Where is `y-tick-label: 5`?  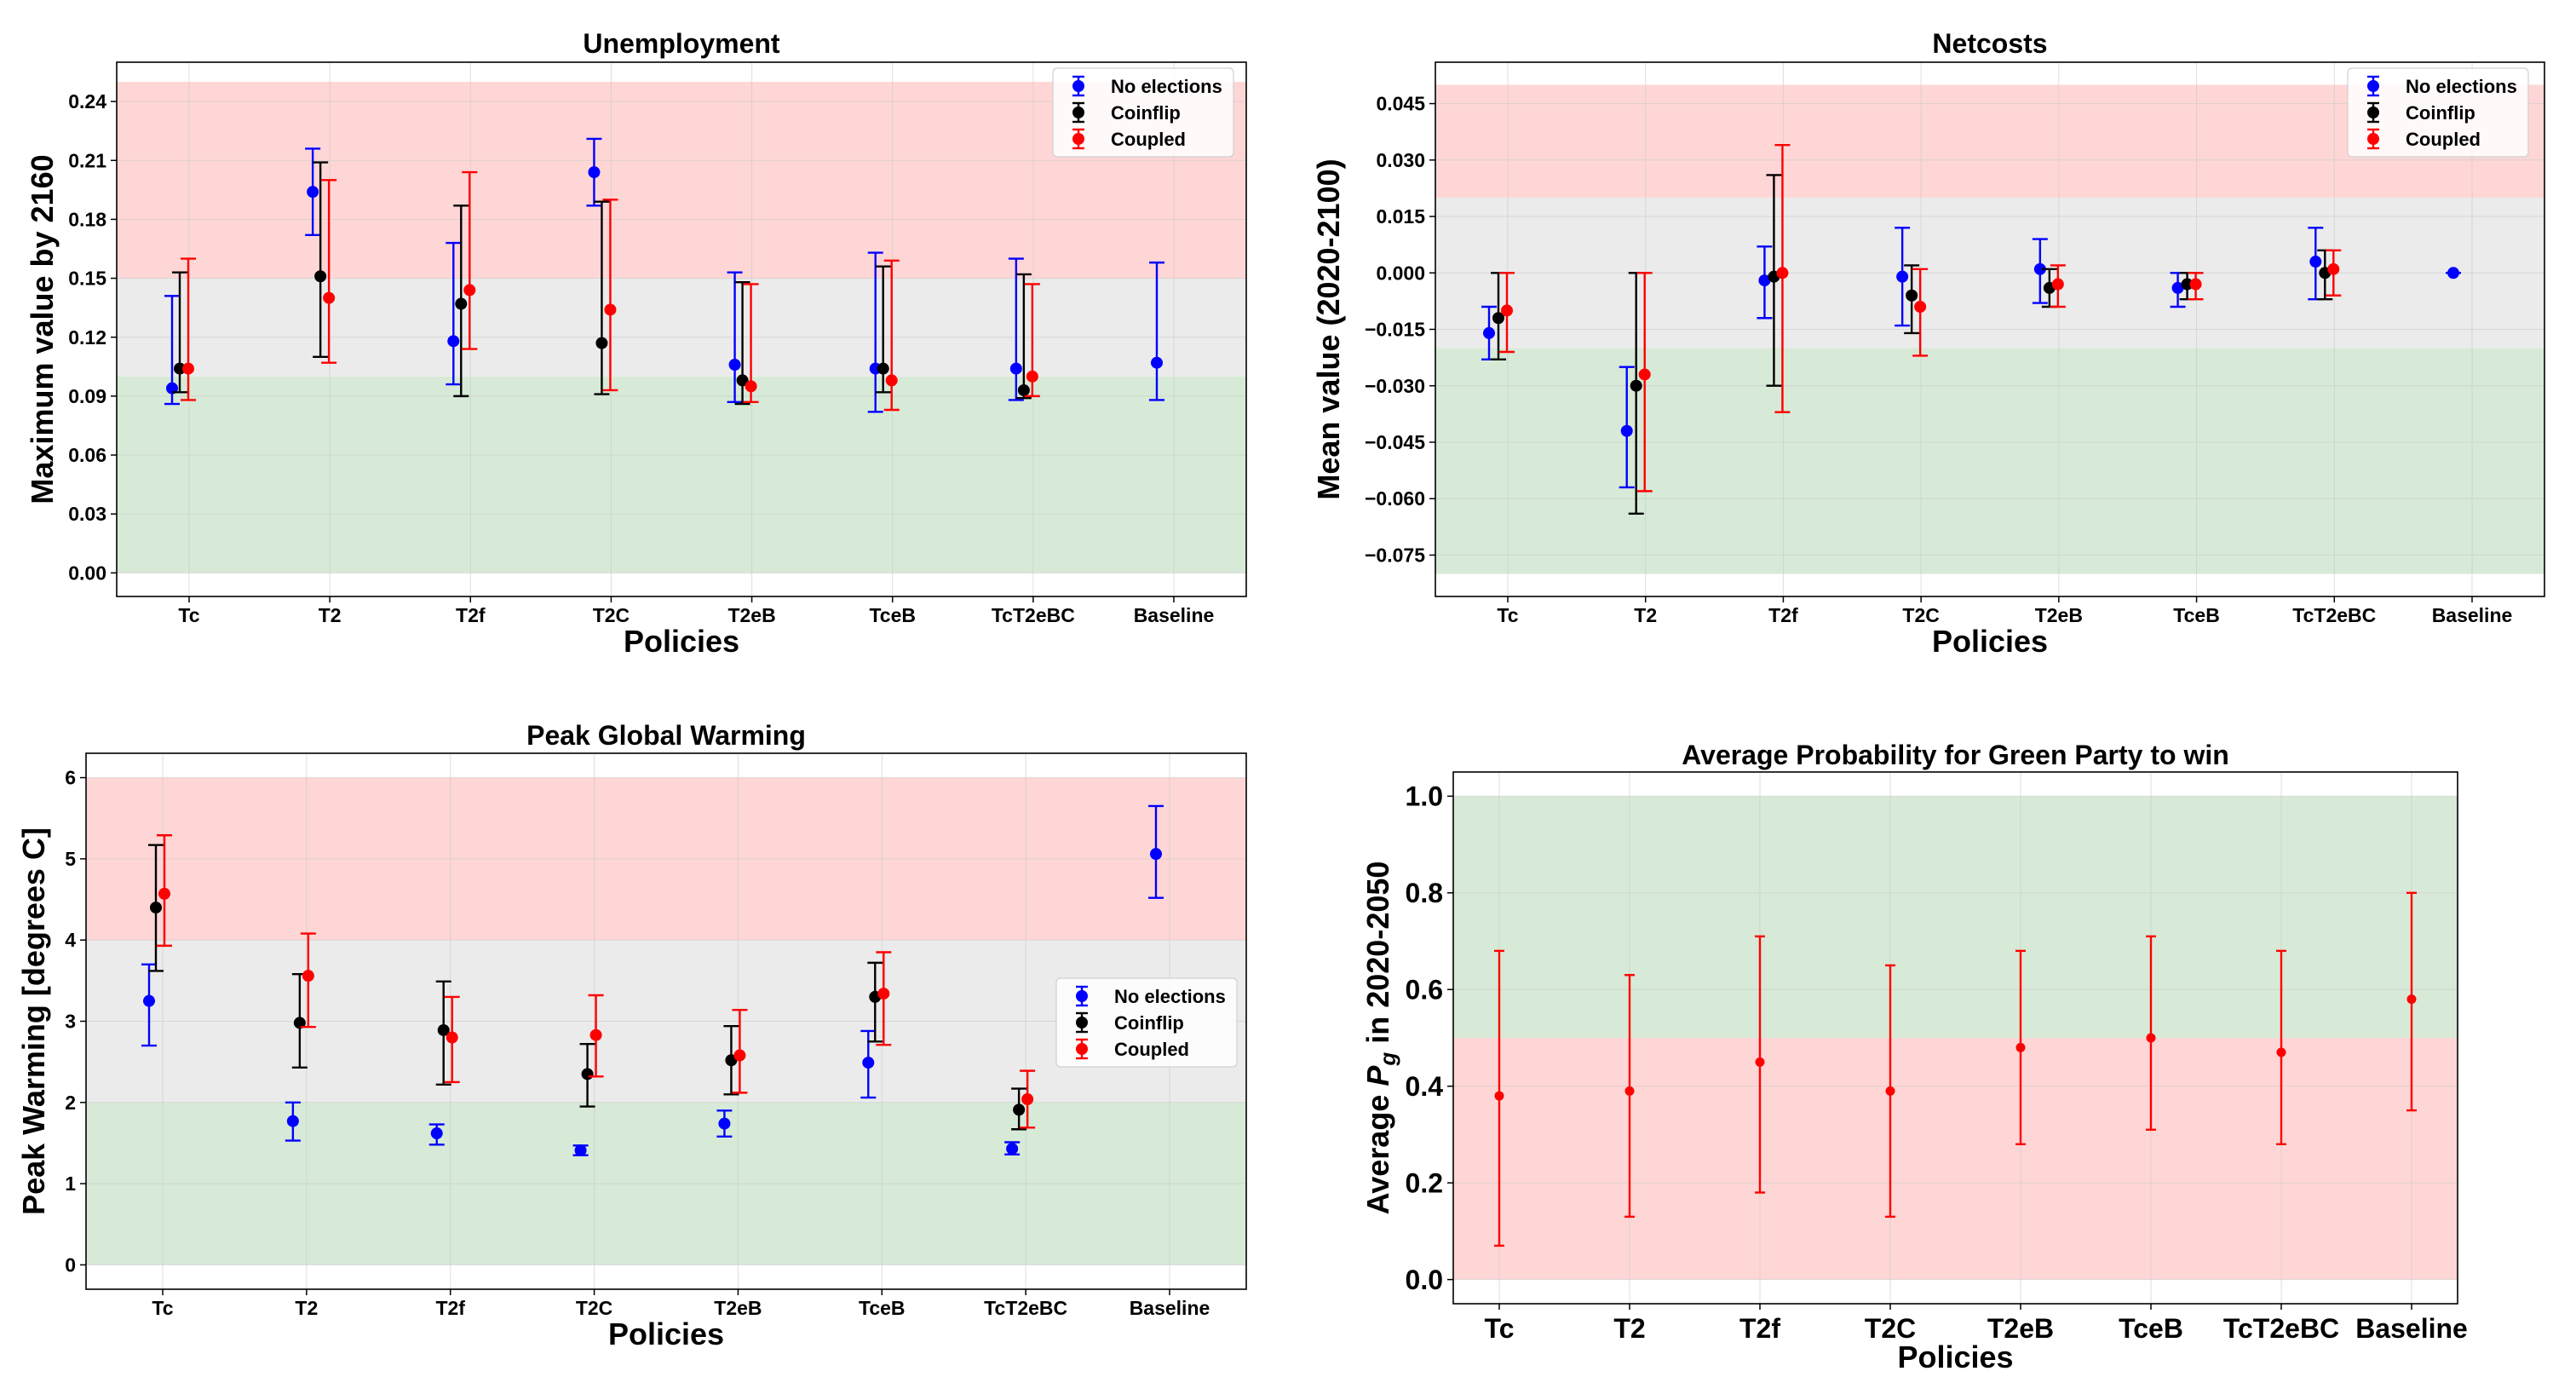
y-tick-label: 5 is located at coordinates (71, 859).